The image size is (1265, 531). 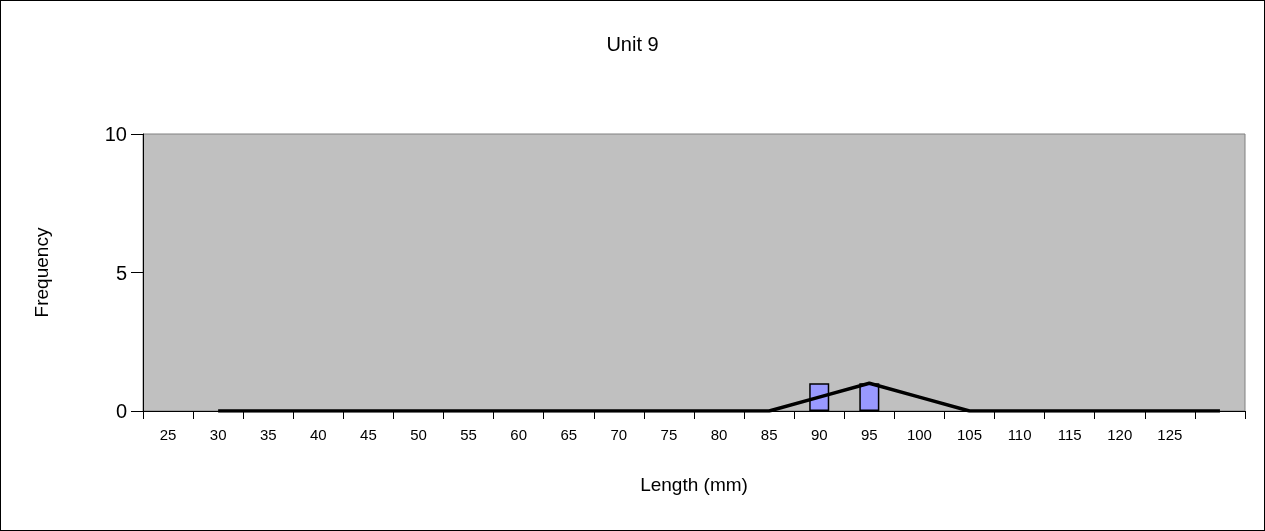 I want to click on x-tick-label: 75, so click(x=669, y=434).